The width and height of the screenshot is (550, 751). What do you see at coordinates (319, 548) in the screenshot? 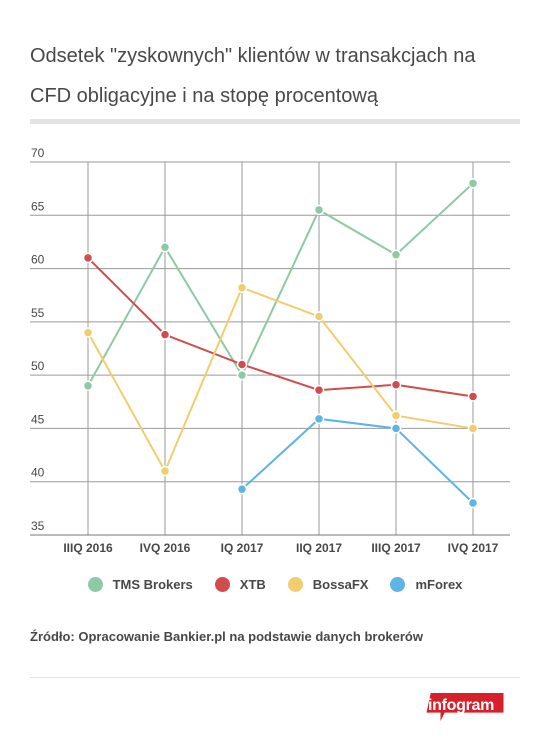
I see `x-tick-label: IIQ 2017` at bounding box center [319, 548].